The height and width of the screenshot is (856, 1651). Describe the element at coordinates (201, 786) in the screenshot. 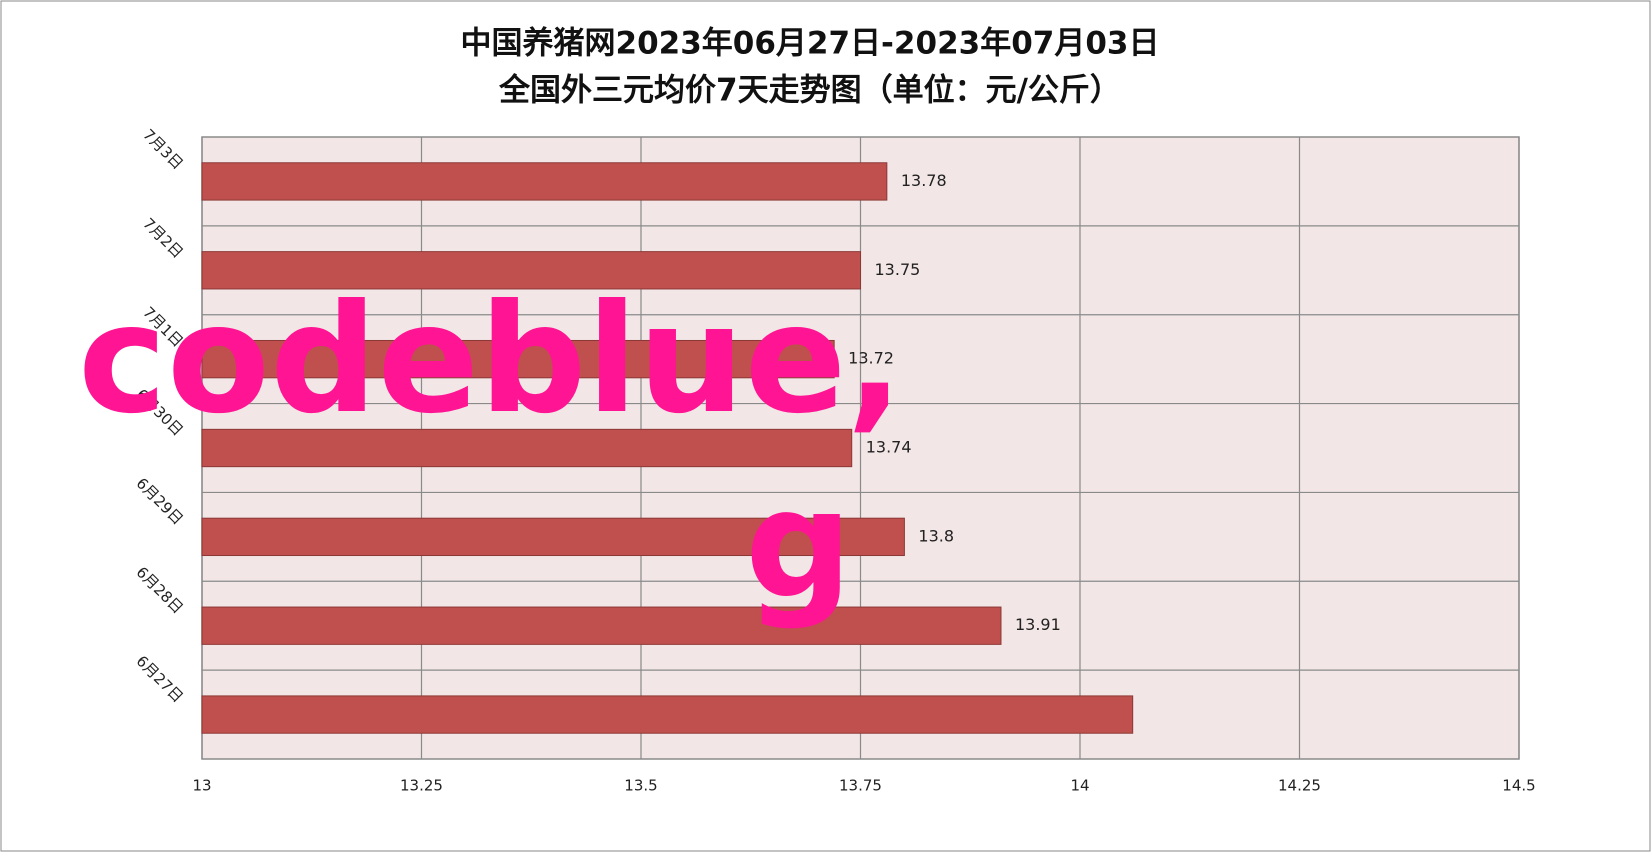

I see `x-tick-label: 13` at that location.